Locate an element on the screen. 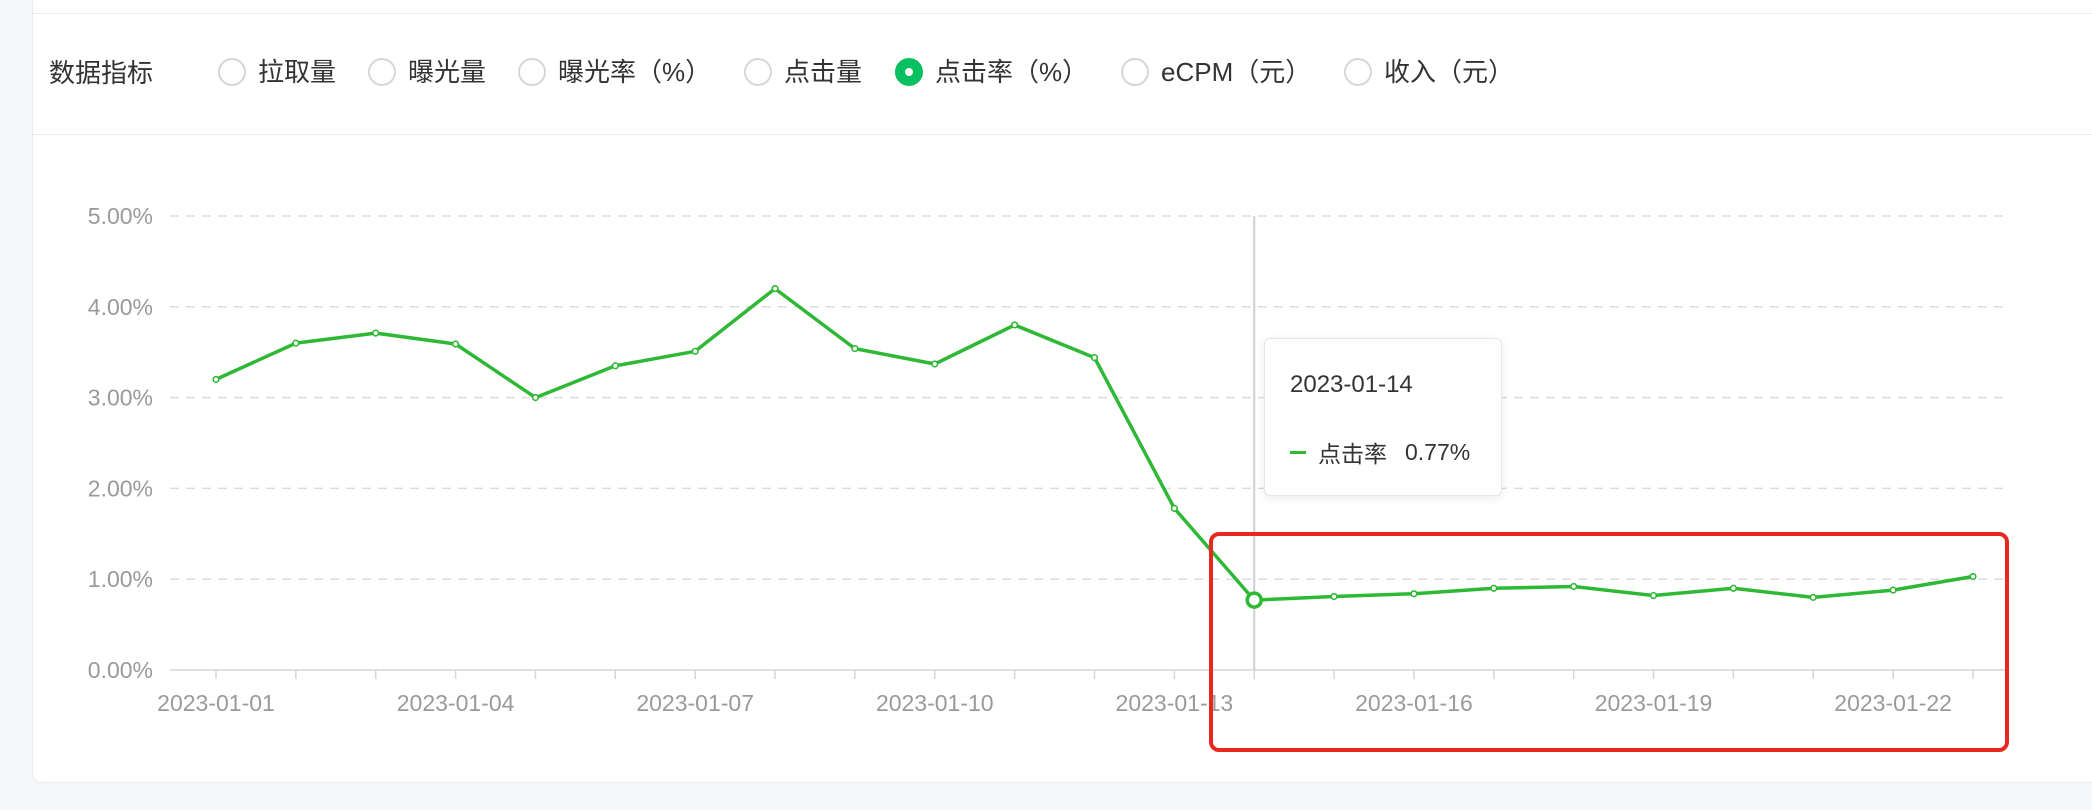 Image resolution: width=2092 pixels, height=810 pixels. radio-label: 点击量 is located at coordinates (823, 72).